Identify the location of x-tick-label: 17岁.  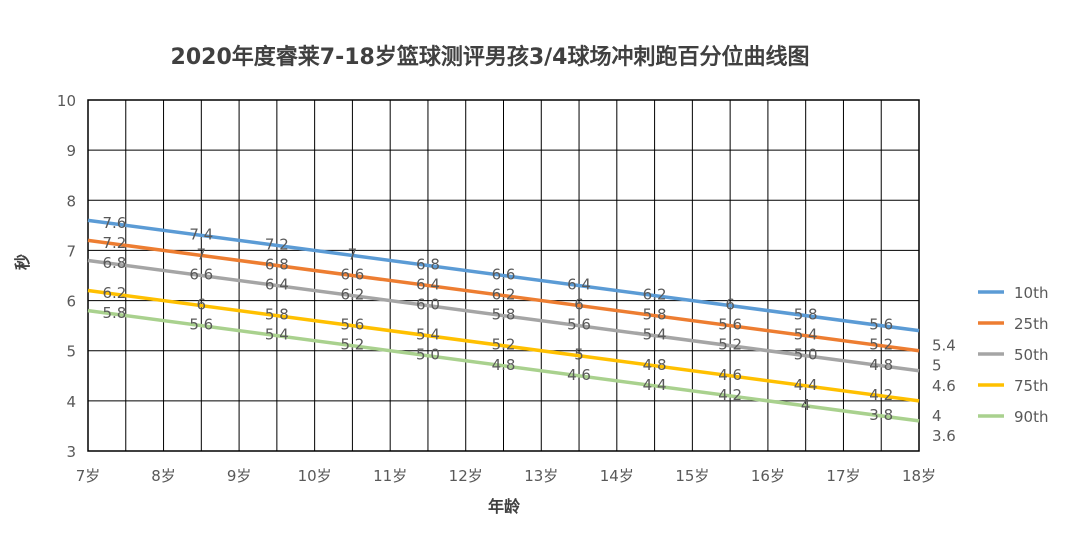
(843, 476).